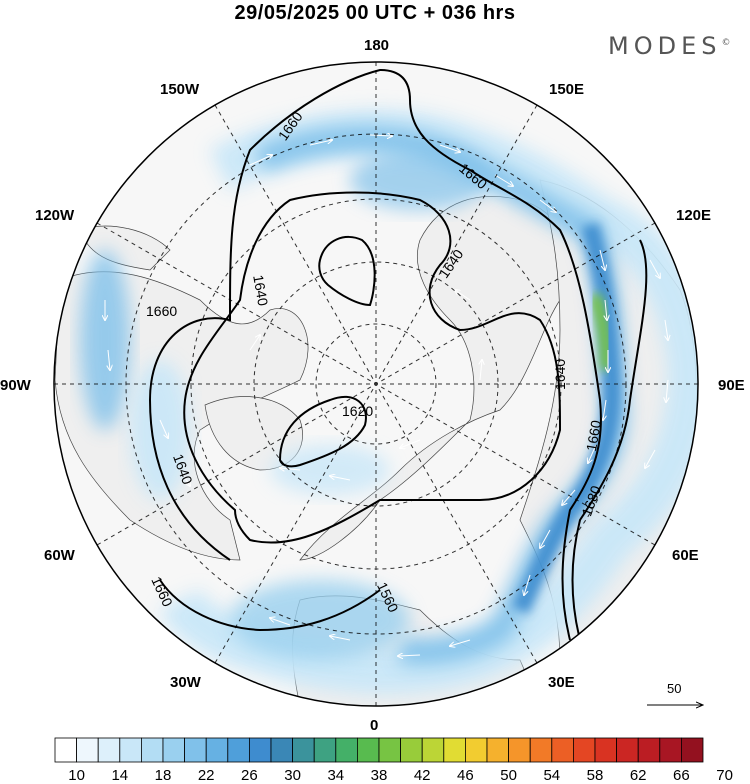 The image size is (750, 784). What do you see at coordinates (726, 43) in the screenshot?
I see `copyright-mark: ©` at bounding box center [726, 43].